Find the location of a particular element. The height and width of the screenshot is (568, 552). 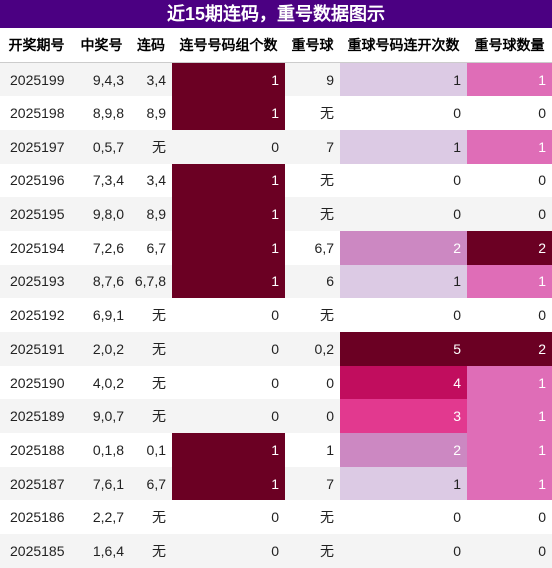

period-cell: 2025199 is located at coordinates (36, 79).